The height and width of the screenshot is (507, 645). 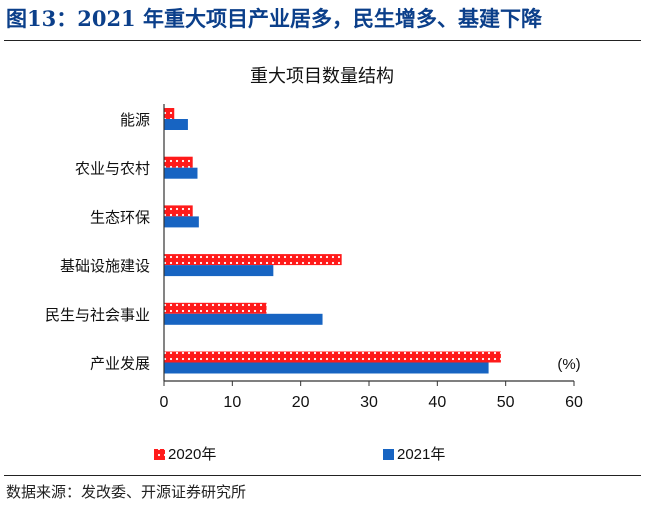 I want to click on unit-label: (%), so click(x=568, y=364).